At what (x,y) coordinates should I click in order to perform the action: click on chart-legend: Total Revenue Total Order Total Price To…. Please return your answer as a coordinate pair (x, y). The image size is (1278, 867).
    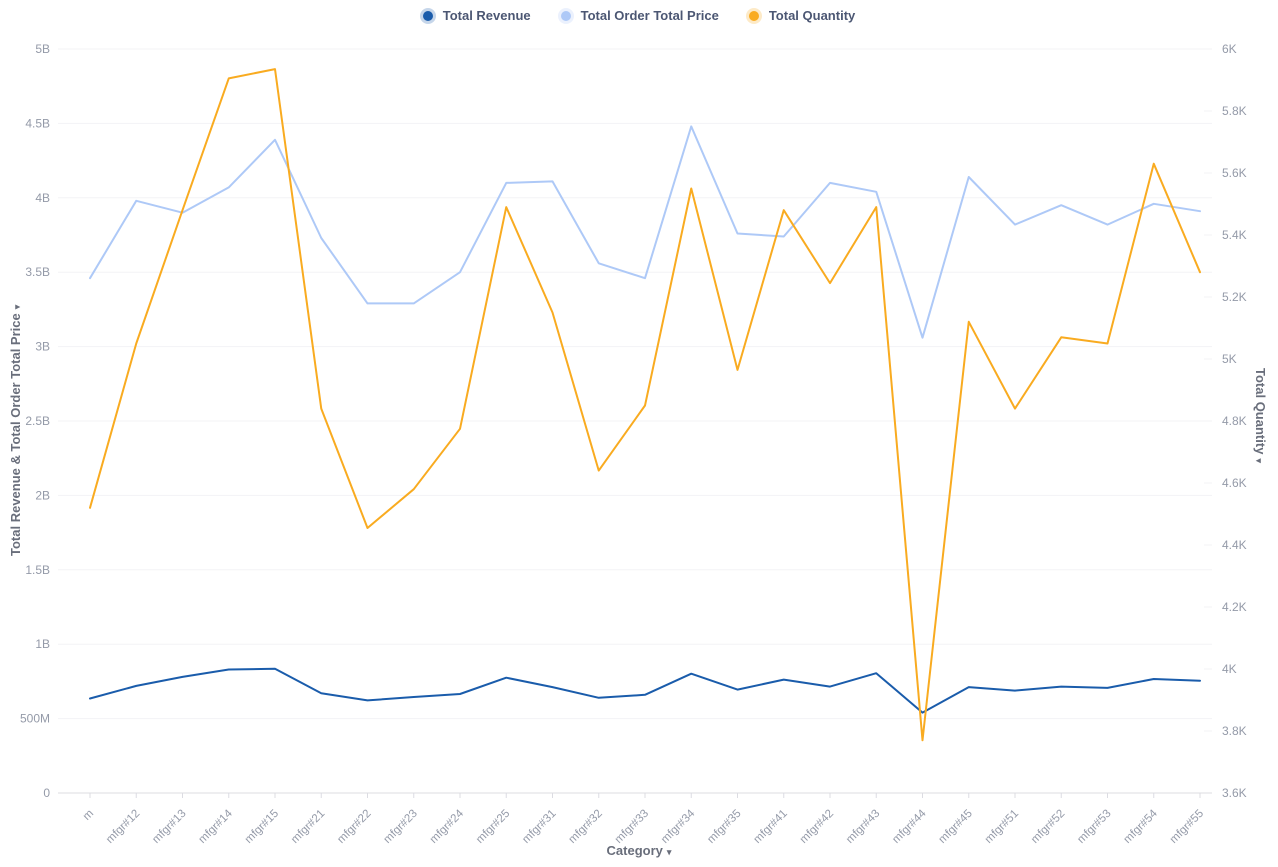
    Looking at the image, I should click on (639, 15).